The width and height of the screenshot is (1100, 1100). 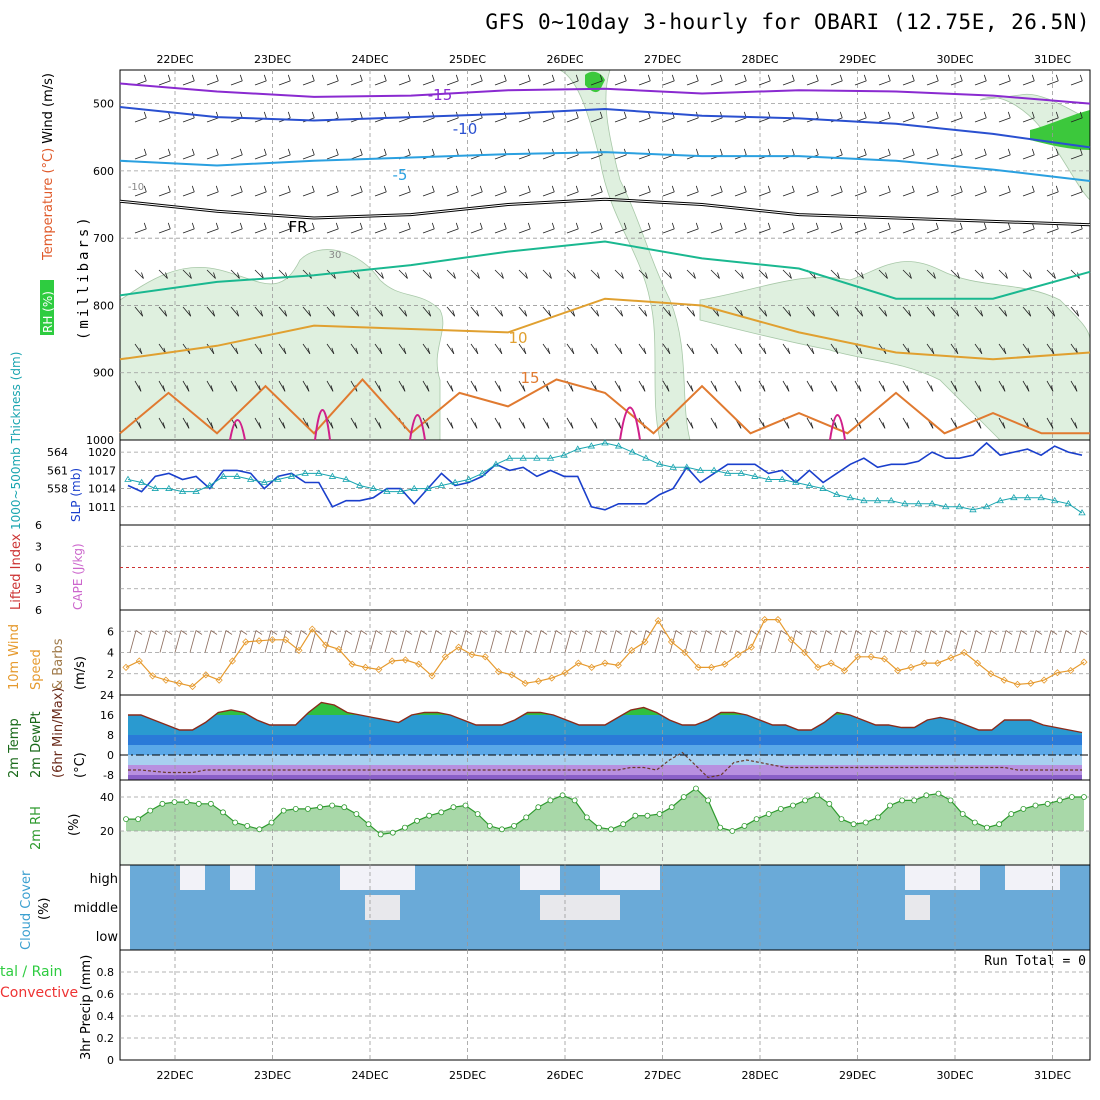 What do you see at coordinates (136, 187) in the screenshot?
I see `isotherm-label: -10` at bounding box center [136, 187].